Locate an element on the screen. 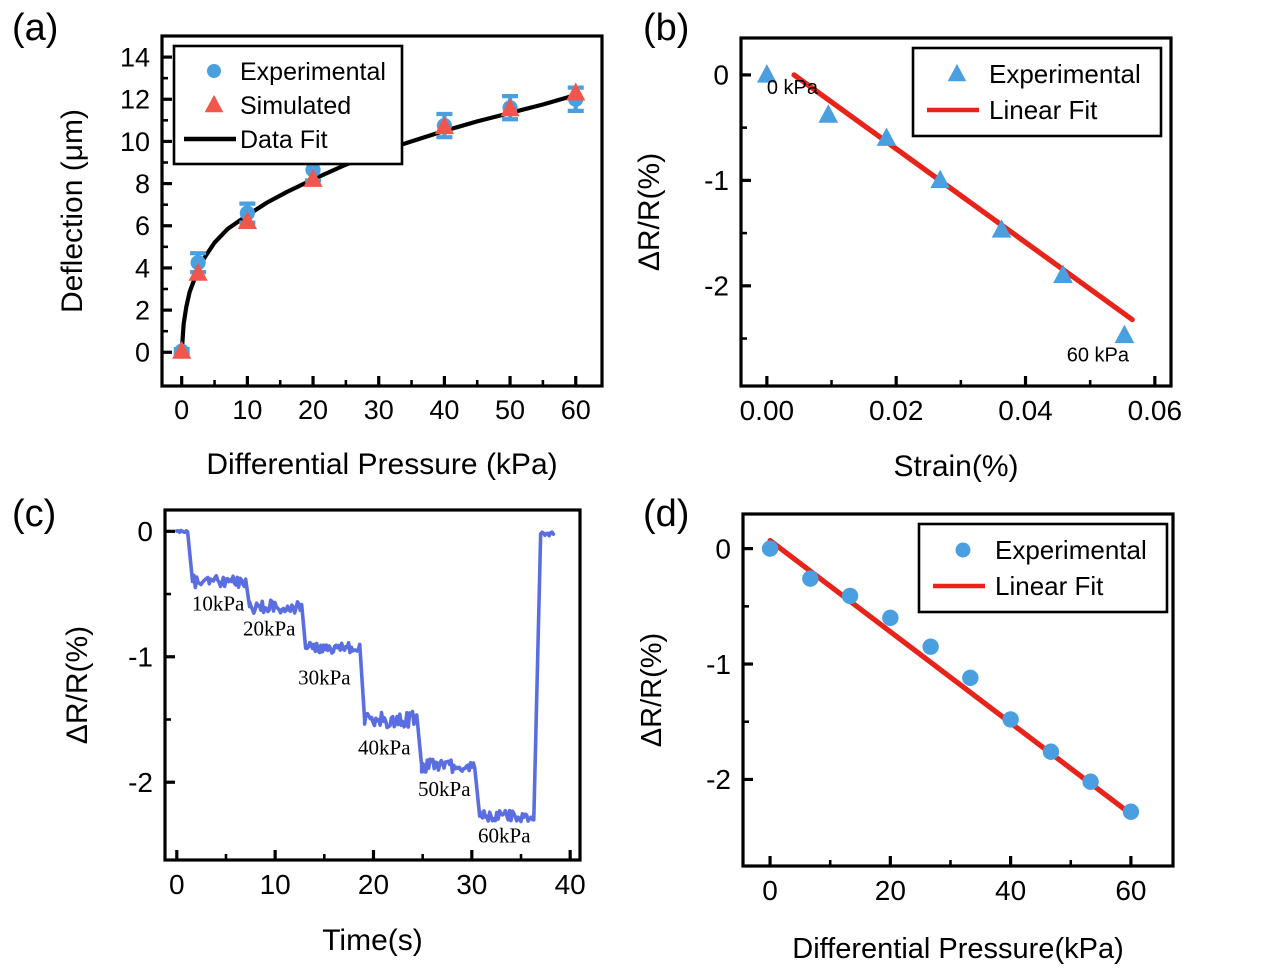 Image resolution: width=1261 pixels, height=969 pixels. pressure-annotation: 10kPa is located at coordinates (218, 603).